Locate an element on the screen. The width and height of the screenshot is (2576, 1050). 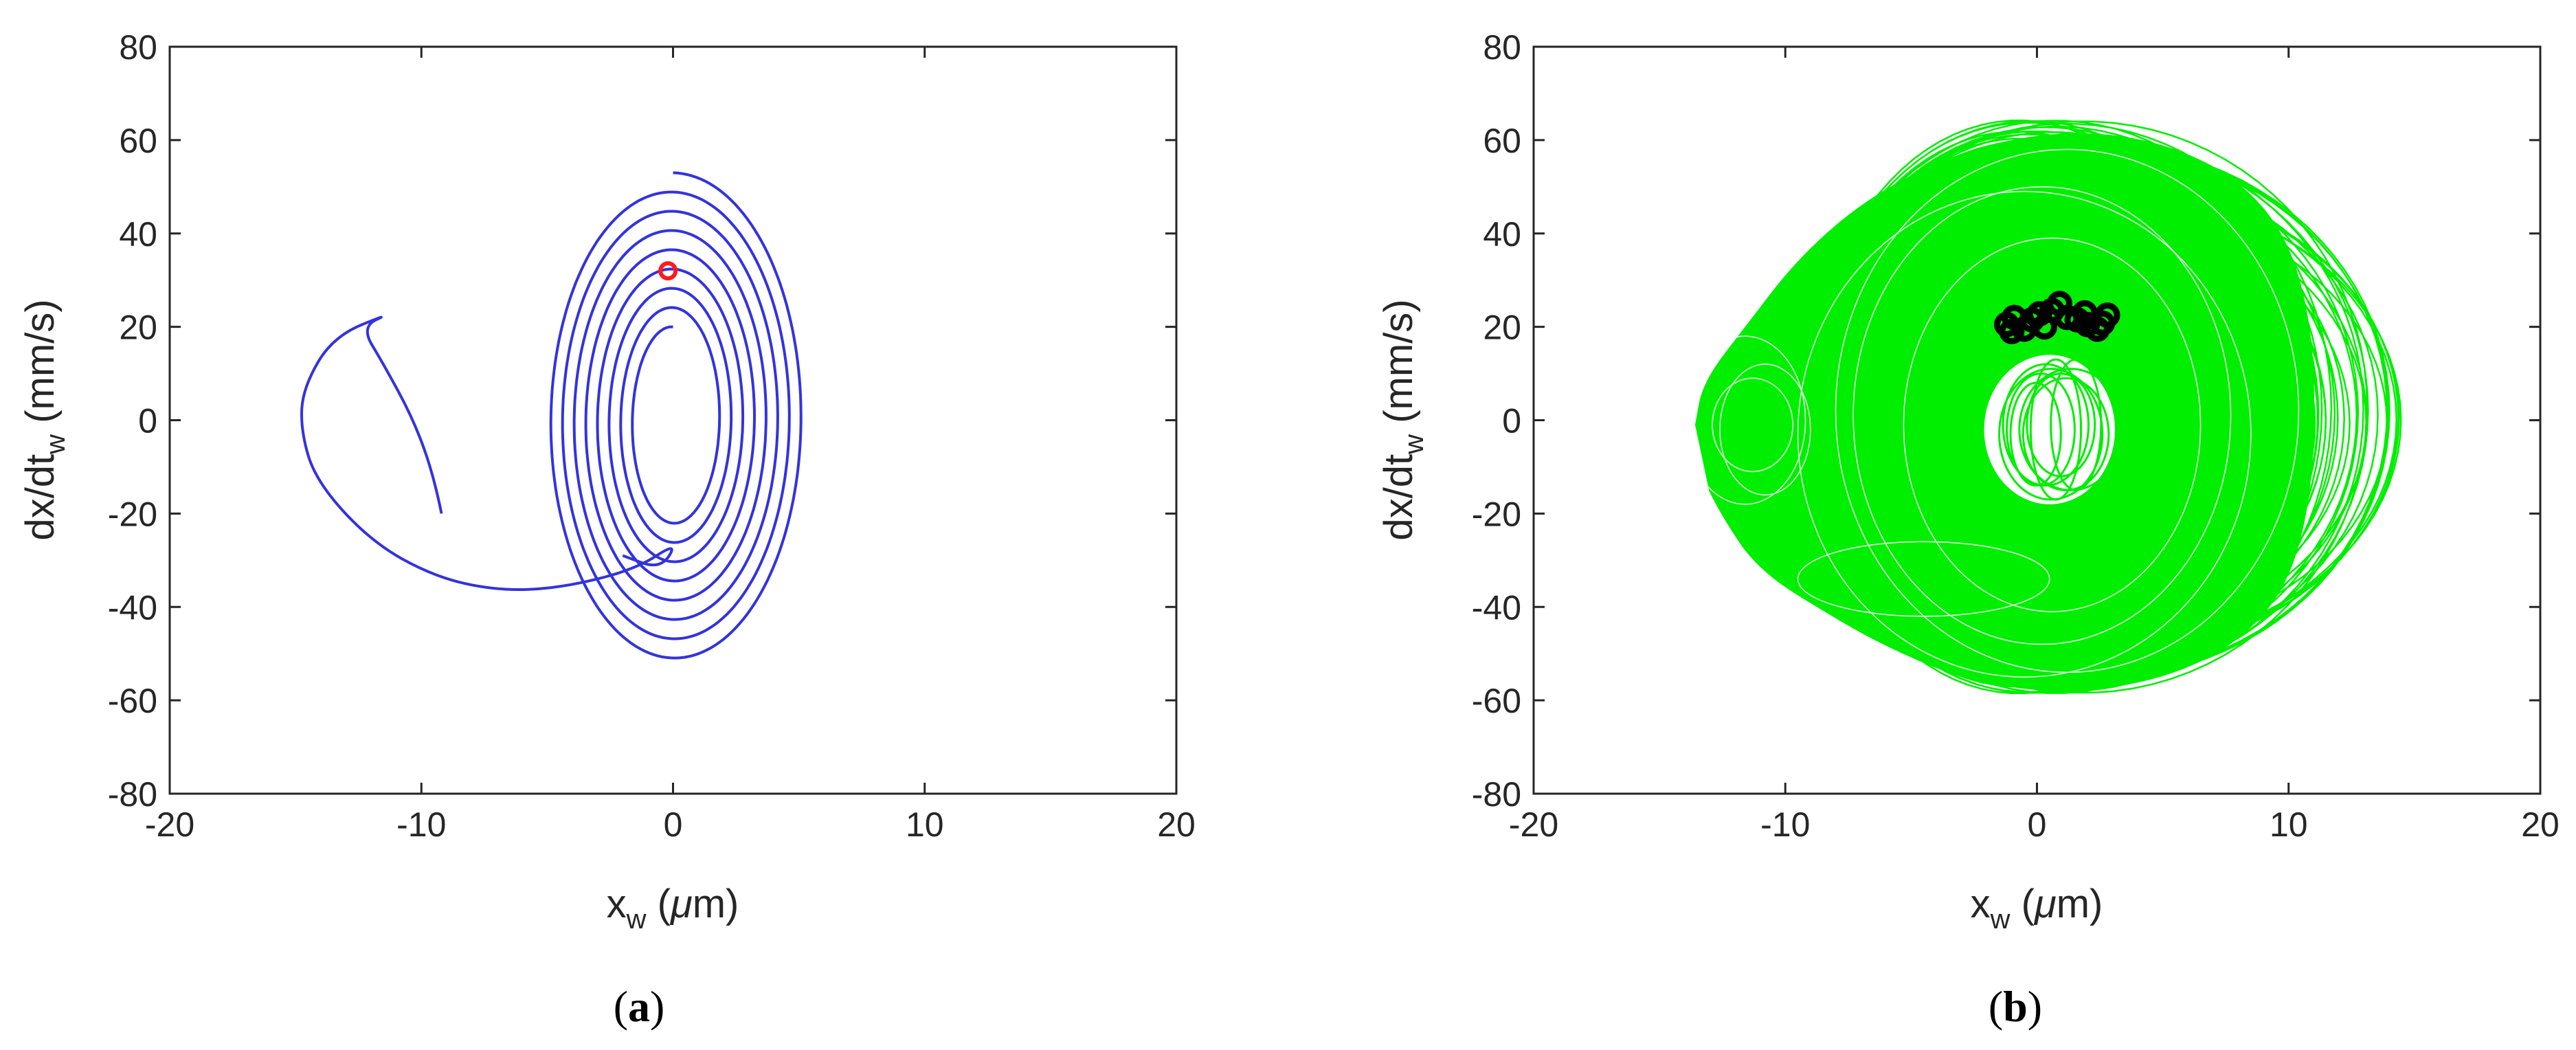
data-a is located at coordinates (551, 416).